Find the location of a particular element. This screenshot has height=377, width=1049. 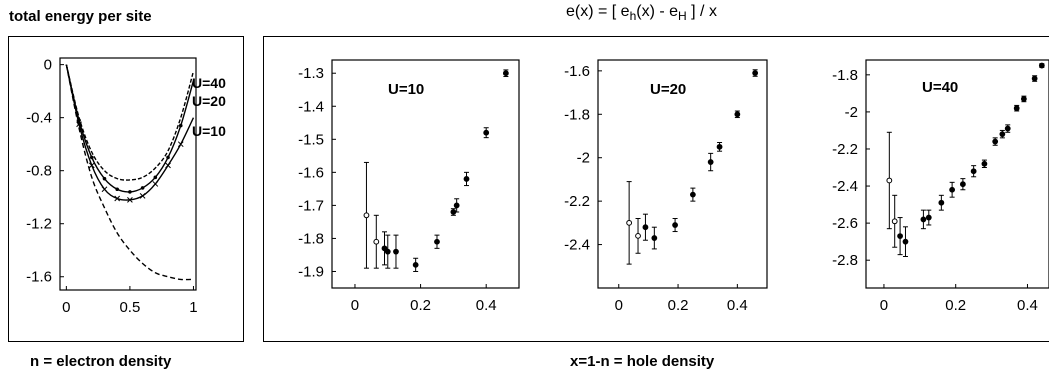

u20-ytick-label: -2.4 is located at coordinates (577, 245).